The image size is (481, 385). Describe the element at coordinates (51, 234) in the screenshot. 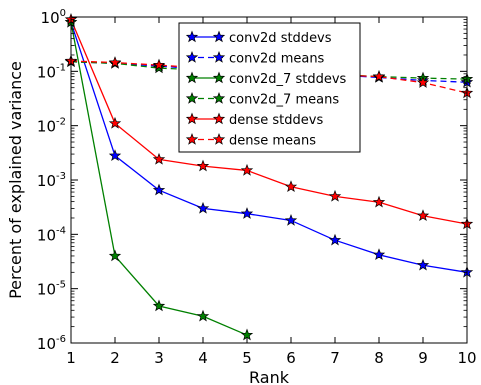

I see `y-tick-label-2: 10⁻⁴` at that location.